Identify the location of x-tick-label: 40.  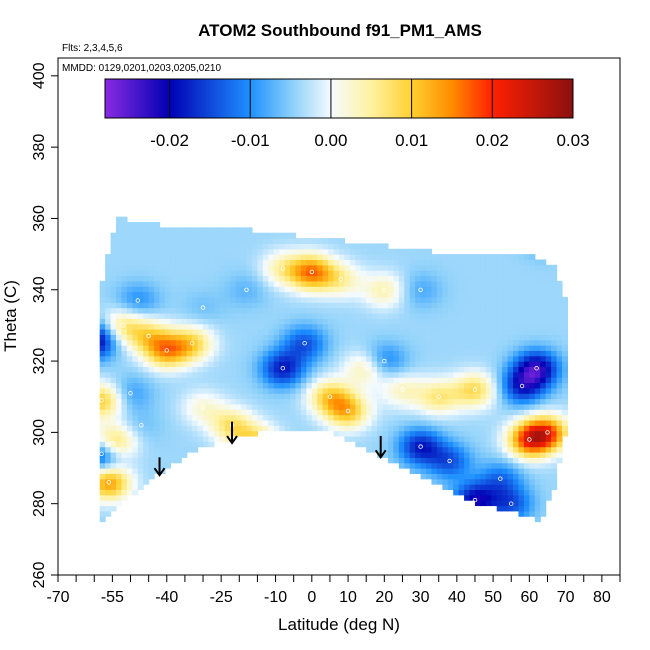
(457, 597).